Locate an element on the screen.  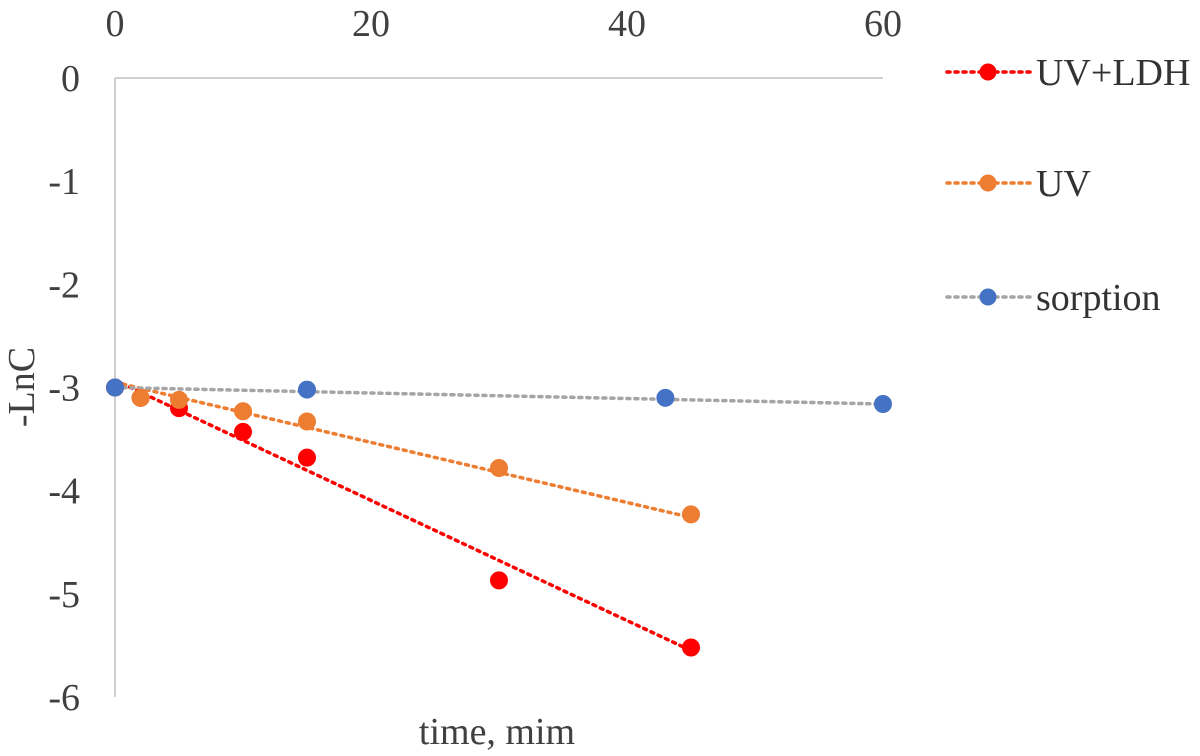
legend: UV+LDH UV sorption is located at coordinates (1067, 185).